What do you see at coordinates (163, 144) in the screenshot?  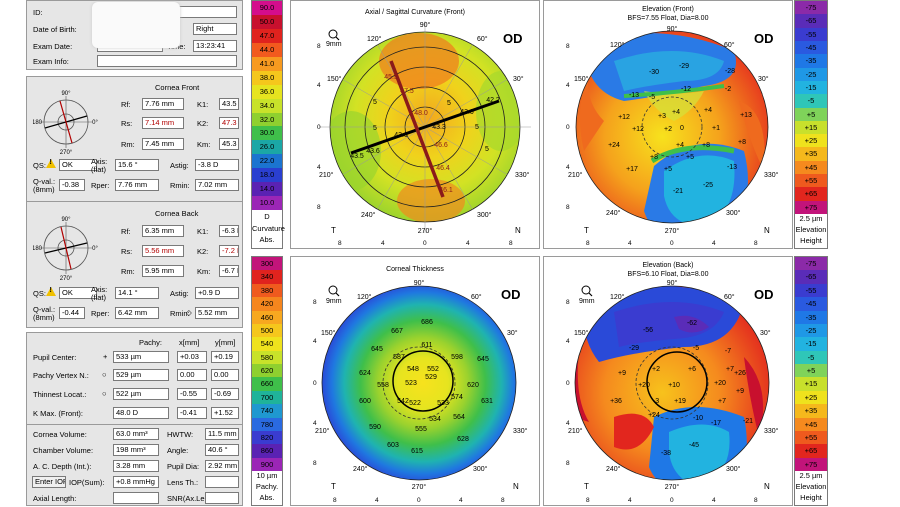 I see `front-rm-field: 7.45 mm` at bounding box center [163, 144].